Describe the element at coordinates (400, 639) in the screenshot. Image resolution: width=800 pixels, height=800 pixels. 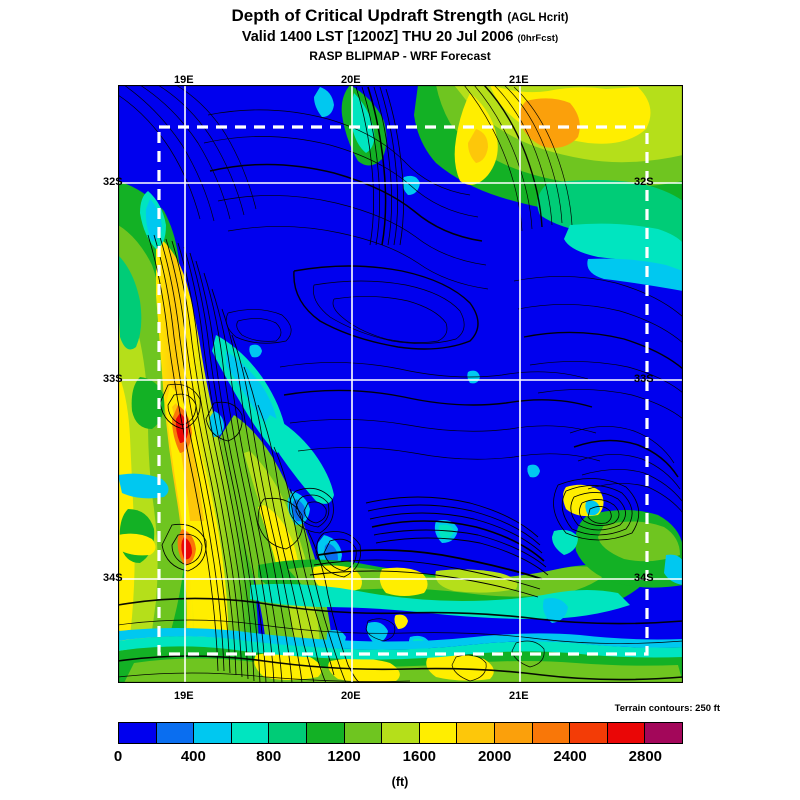
I see `field-south-cyan-strip` at that location.